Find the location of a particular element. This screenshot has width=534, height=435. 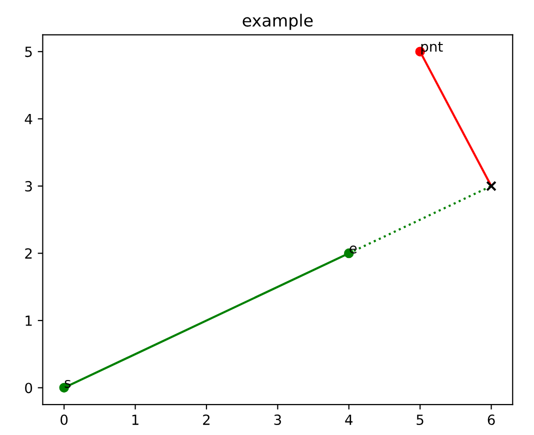

x-tick-label: 2 is located at coordinates (206, 419).